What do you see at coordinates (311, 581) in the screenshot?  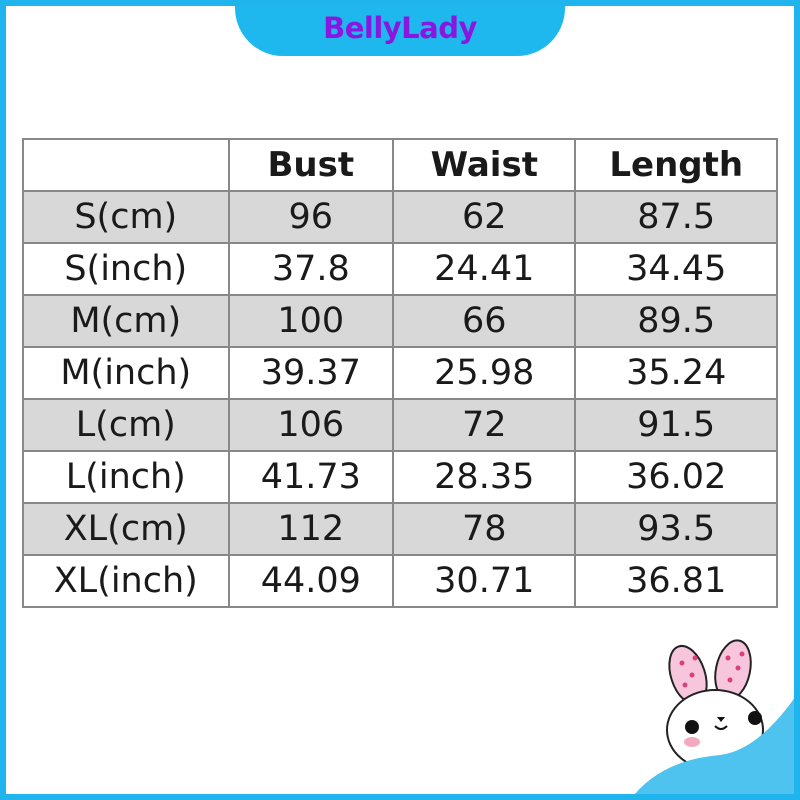 I see `table-cell: 44.09` at bounding box center [311, 581].